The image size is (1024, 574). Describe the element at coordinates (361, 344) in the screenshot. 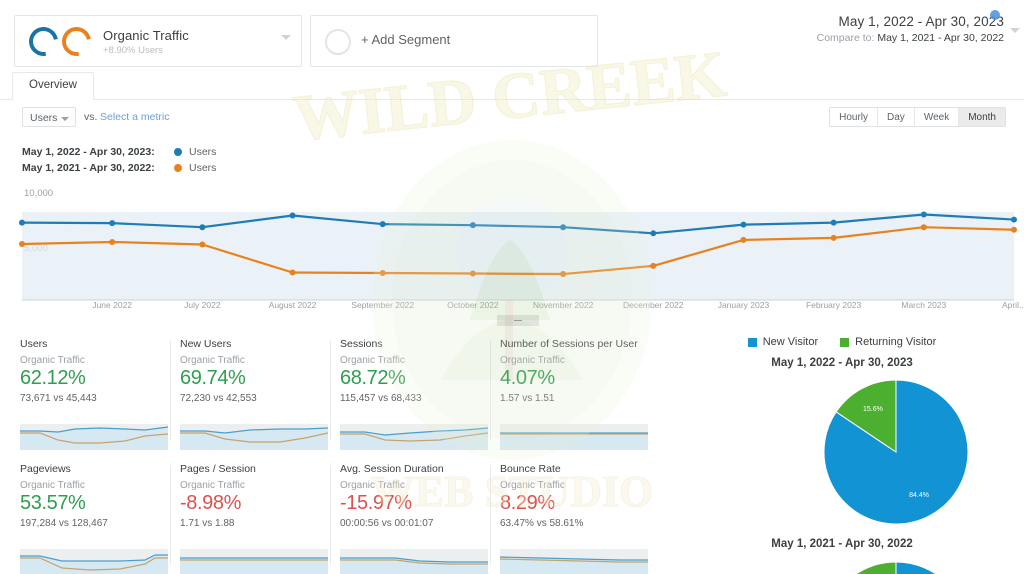

I see `metric-card-title: Sessions` at that location.